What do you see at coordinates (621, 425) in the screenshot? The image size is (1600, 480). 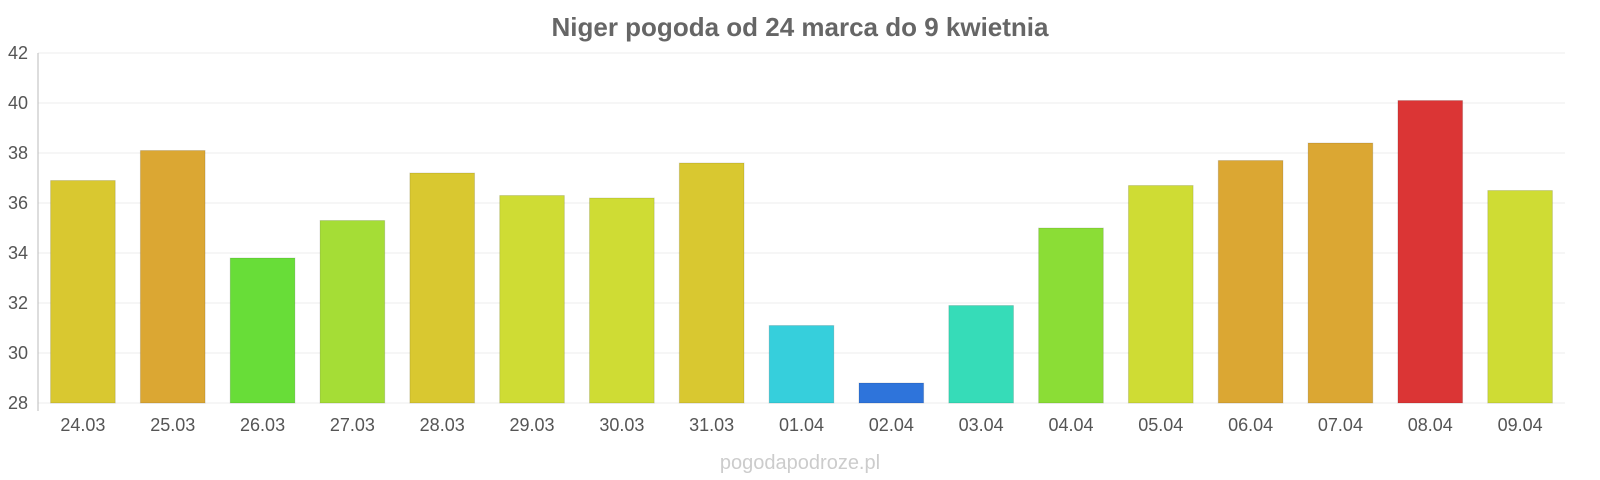 I see `x-tick-label: 30.03` at bounding box center [621, 425].